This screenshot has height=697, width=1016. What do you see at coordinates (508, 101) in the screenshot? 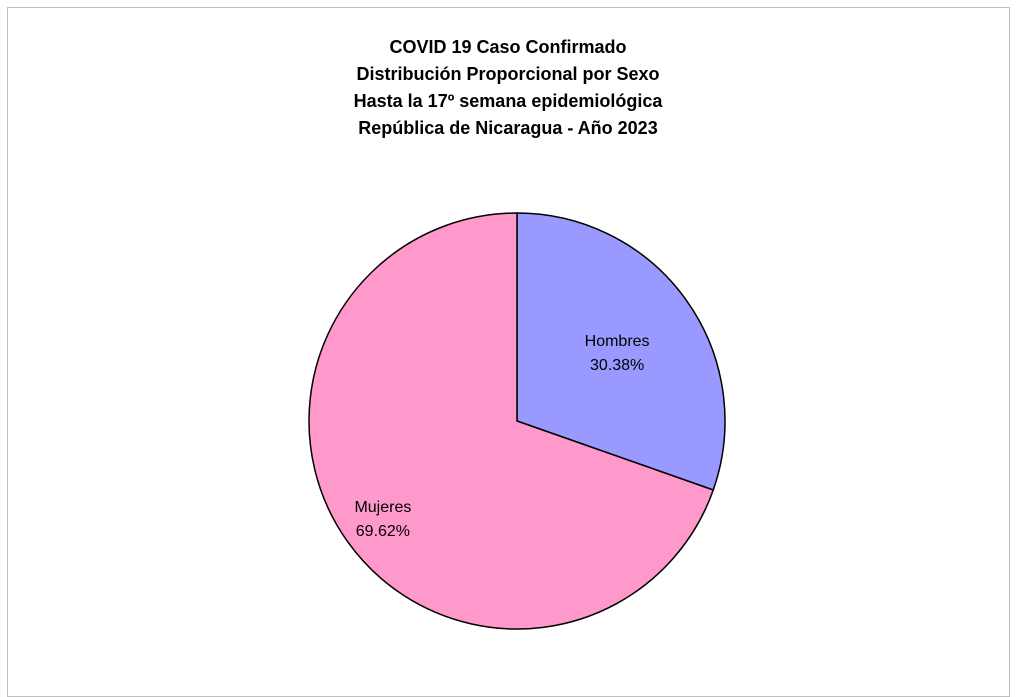
I see `chart-title-line-3: Hasta la 17º semana epidemiológica` at bounding box center [508, 101].